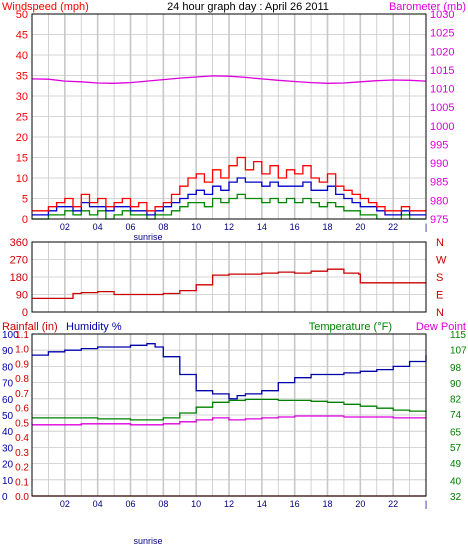 This screenshot has height=559, width=468. What do you see at coordinates (22, 179) in the screenshot?
I see `windspeed-tick-label: 10` at bounding box center [22, 179].